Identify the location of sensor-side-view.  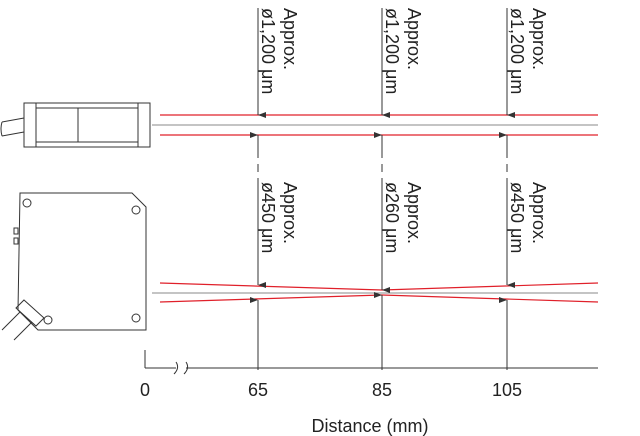
(75, 125).